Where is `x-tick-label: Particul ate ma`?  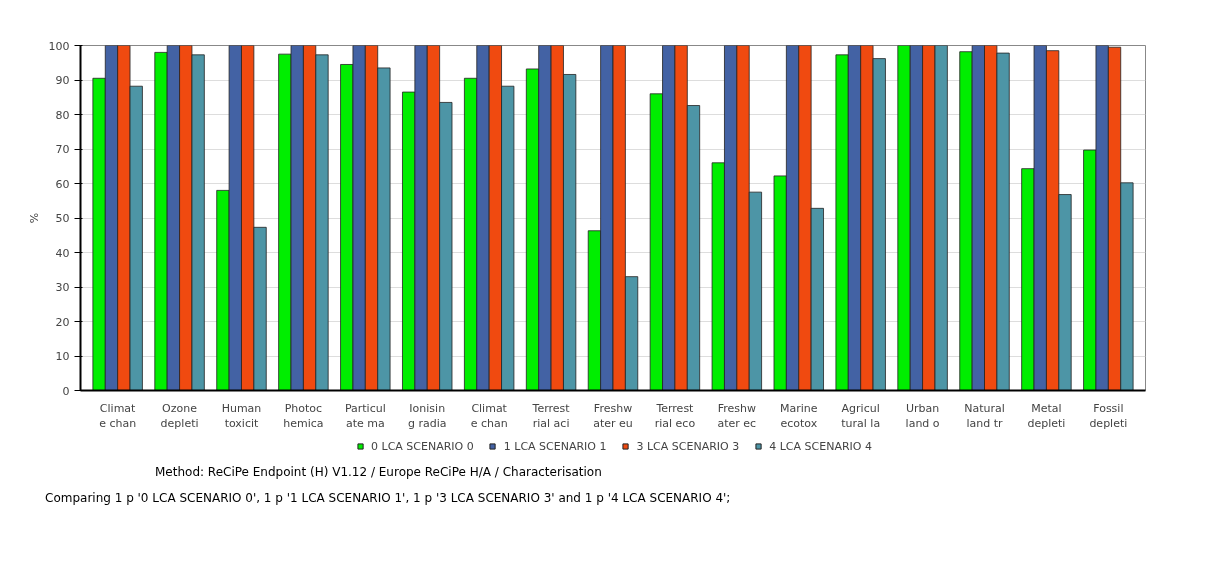 x-tick-label: Particul ate ma is located at coordinates (365, 416).